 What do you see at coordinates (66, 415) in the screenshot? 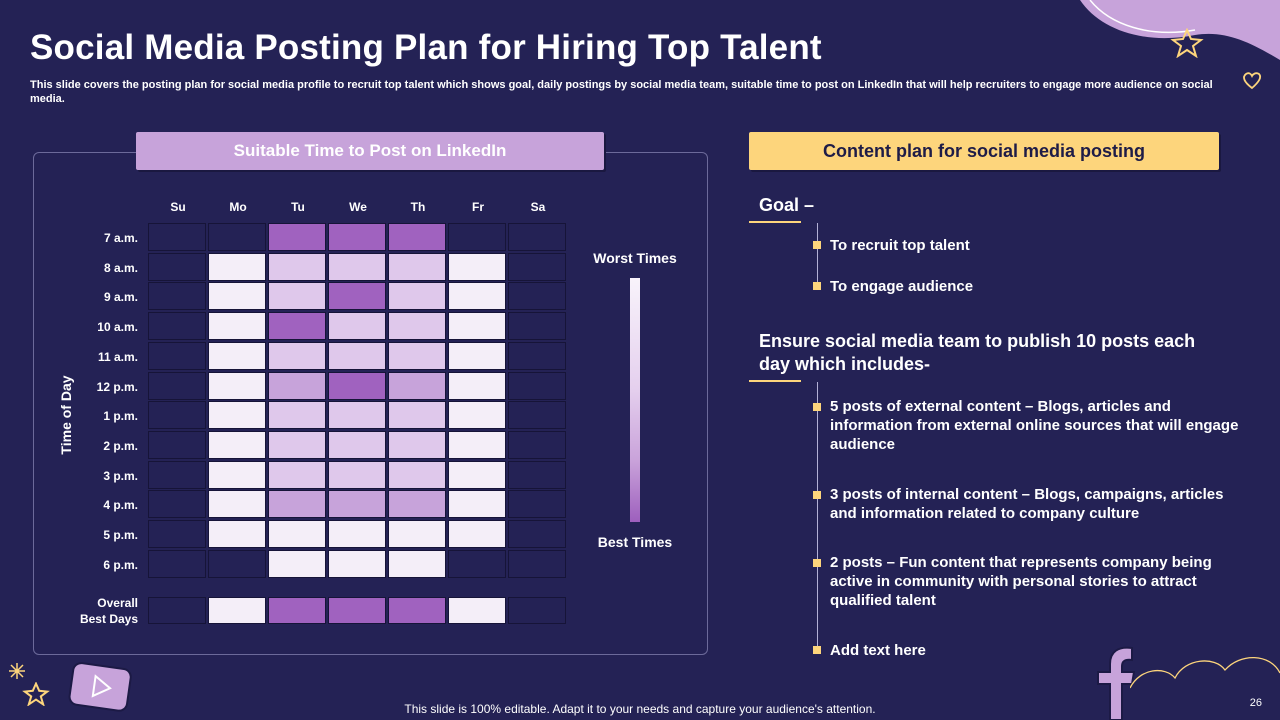
I see `y-axis-title: Time of Day` at bounding box center [66, 415].